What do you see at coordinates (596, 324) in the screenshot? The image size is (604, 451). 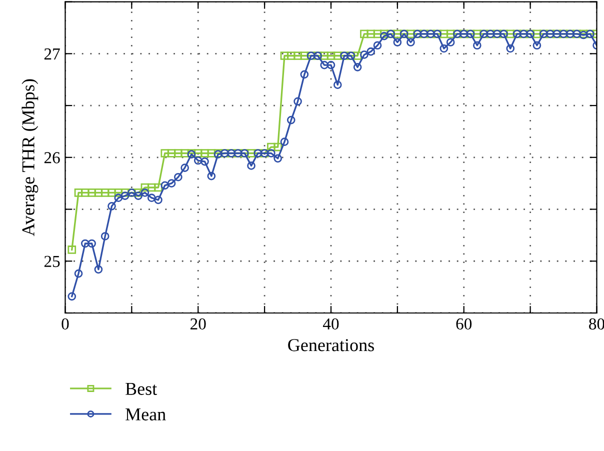 I see `x-tick-label: 80` at bounding box center [596, 324].